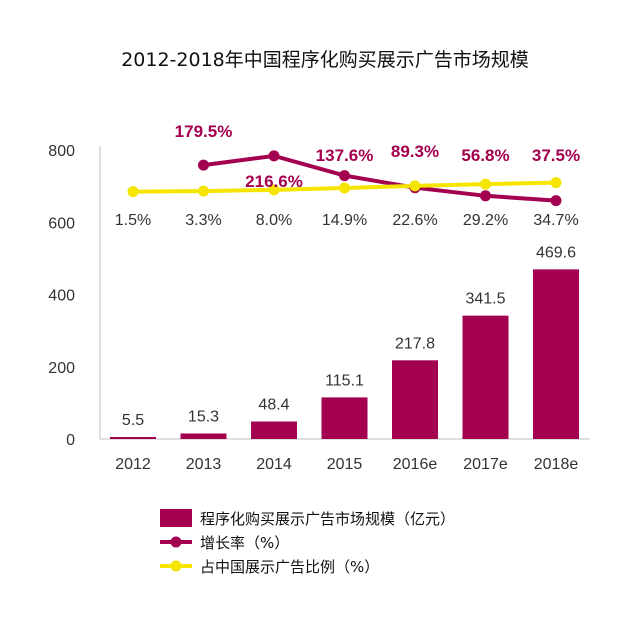 This screenshot has width=640, height=640. I want to click on bar-value-label: 48.4, so click(273, 405).